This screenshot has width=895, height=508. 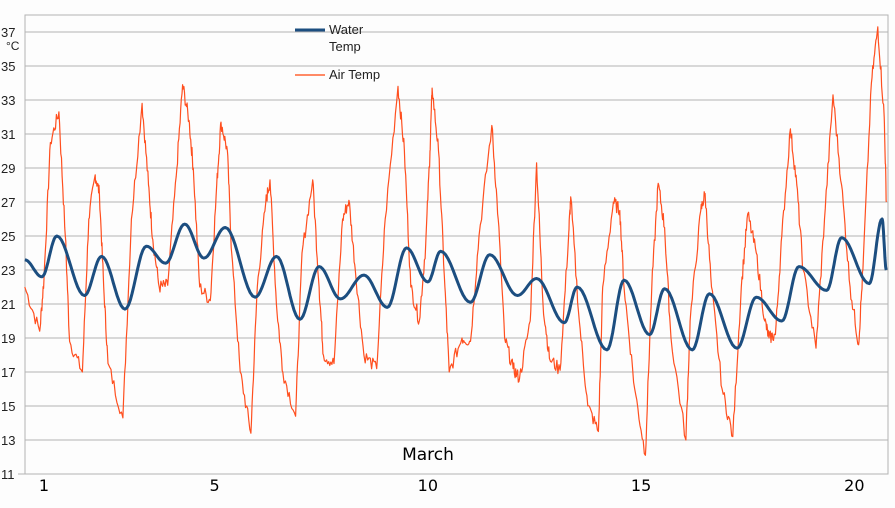 What do you see at coordinates (346, 29) in the screenshot?
I see `legend-water-label-line1: Water` at bounding box center [346, 29].